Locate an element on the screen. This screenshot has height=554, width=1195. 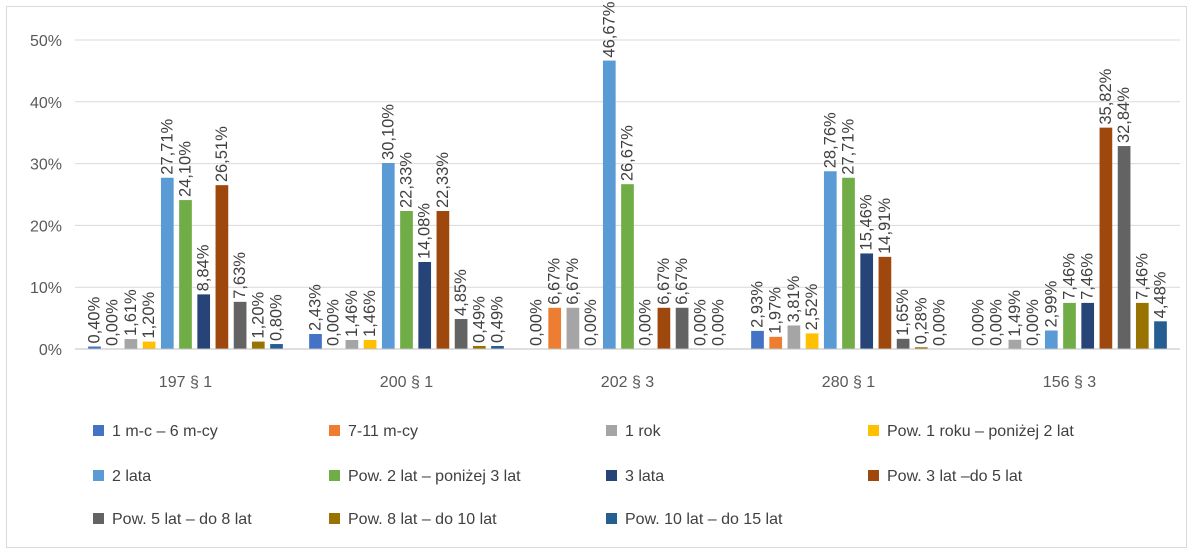
data-label: 30,10% is located at coordinates (388, 132).